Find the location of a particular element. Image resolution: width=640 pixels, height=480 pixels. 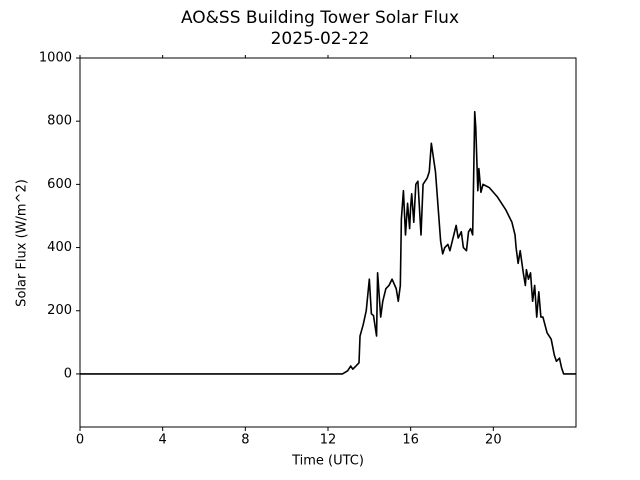

y-axis-label: Solar Flux (W/m^2) is located at coordinates (22, 243).